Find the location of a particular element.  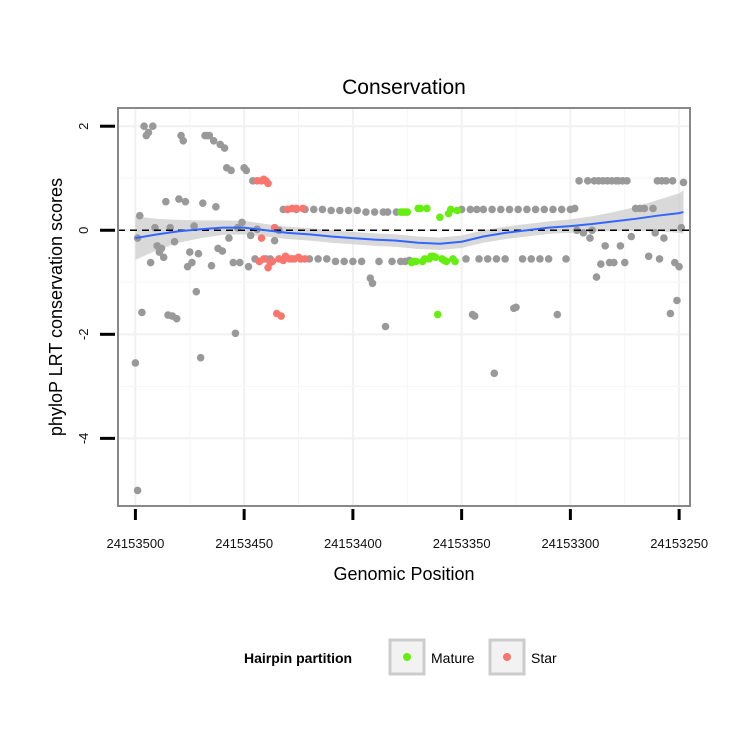

y-tick-label: -2 is located at coordinates (83, 335).